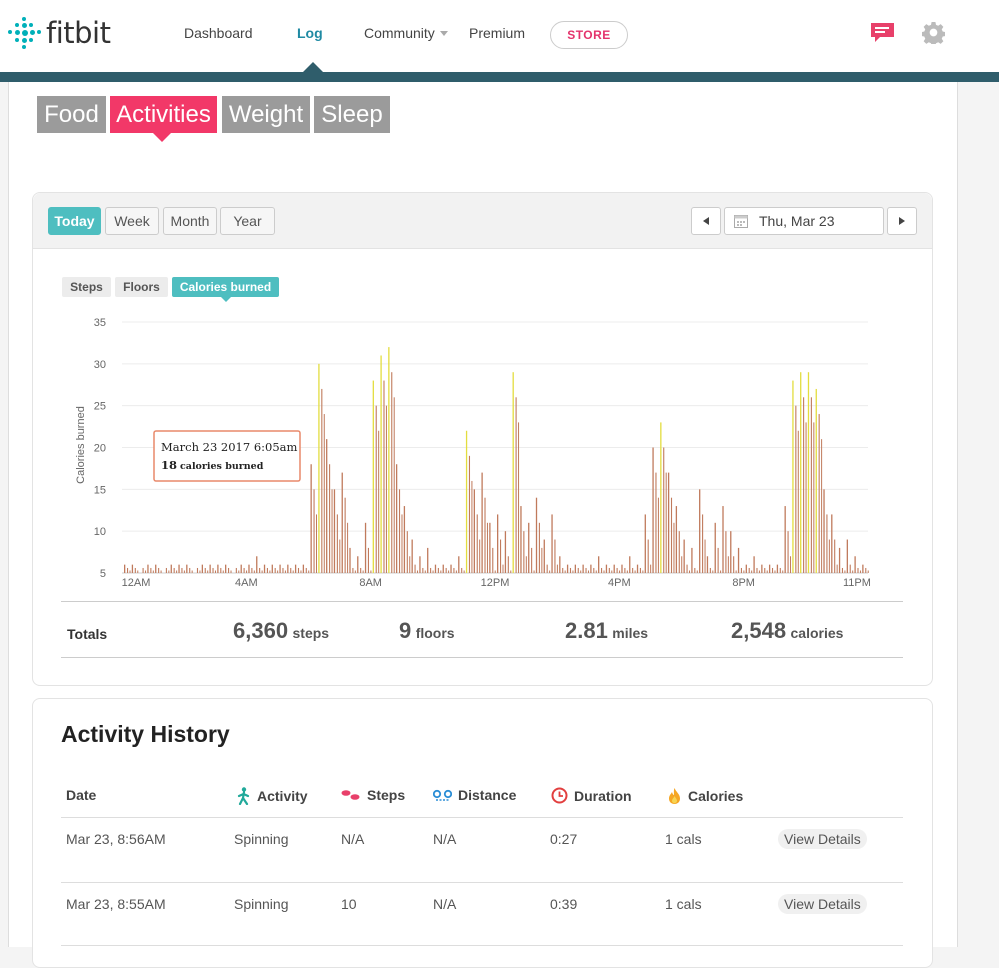  I want to click on nav-log: Log, so click(310, 33).